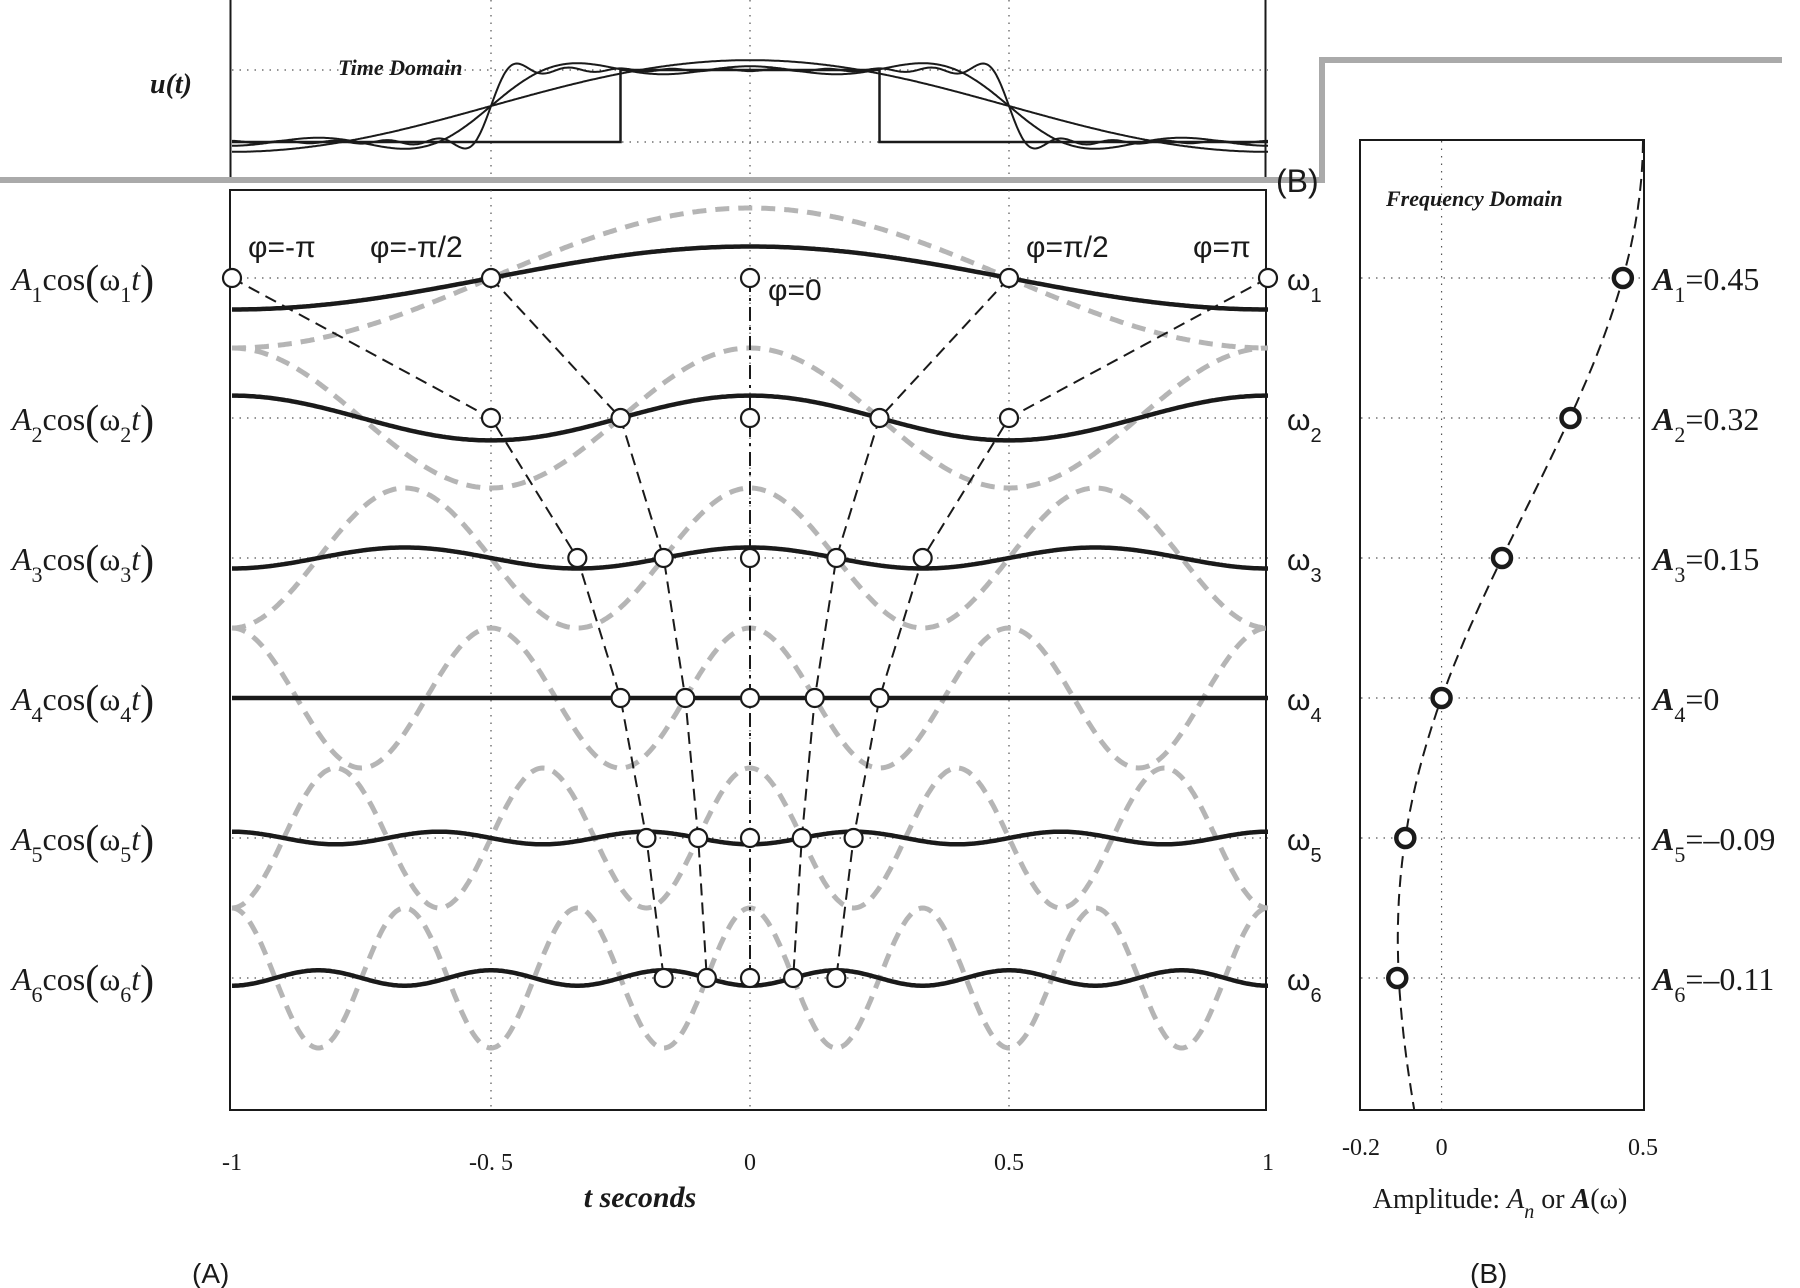  I want to click on pulse-curve, so click(750, 106).